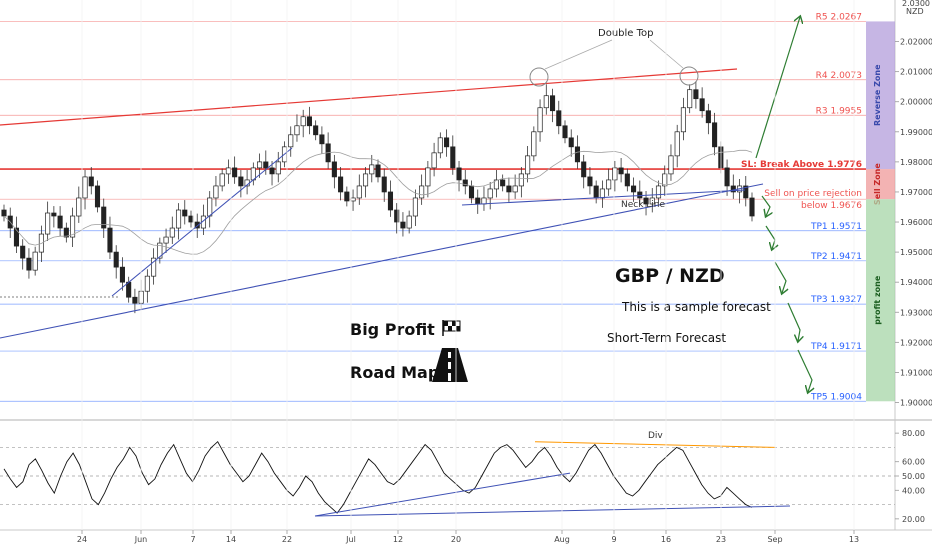 This screenshot has width=932, height=550. What do you see at coordinates (670, 276) in the screenshot?
I see `chart-title: GBP / NZD` at bounding box center [670, 276].